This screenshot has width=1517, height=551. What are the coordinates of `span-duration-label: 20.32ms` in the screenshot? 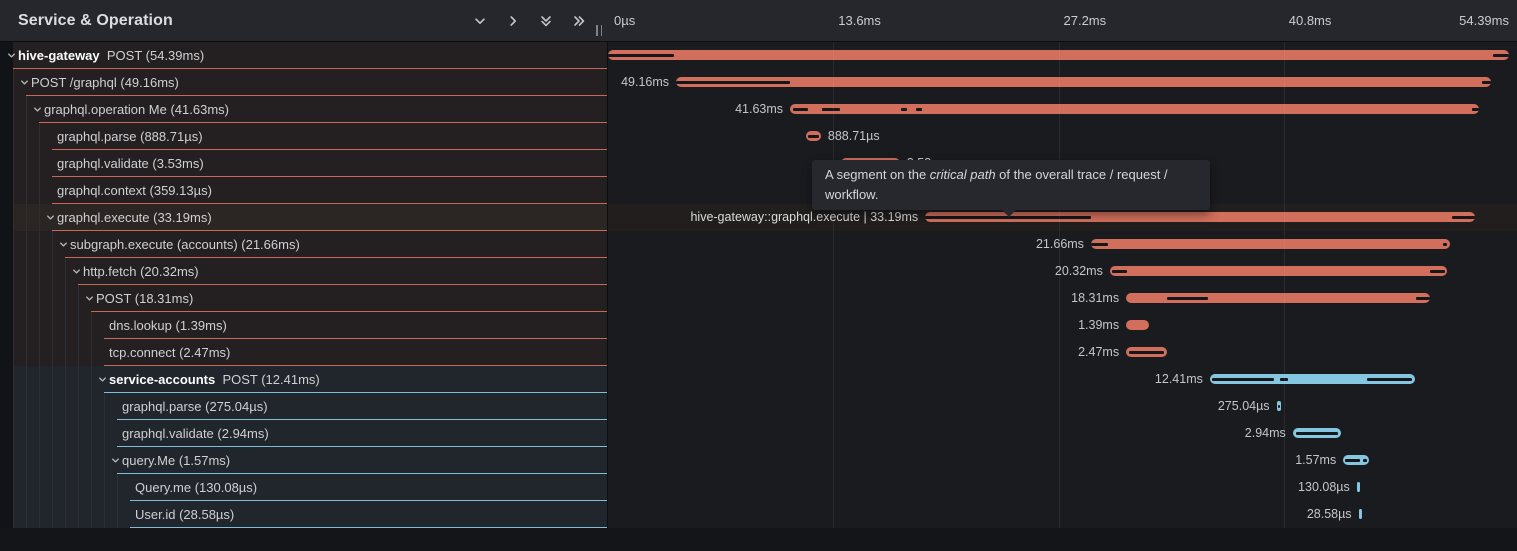 It's located at (1078, 271).